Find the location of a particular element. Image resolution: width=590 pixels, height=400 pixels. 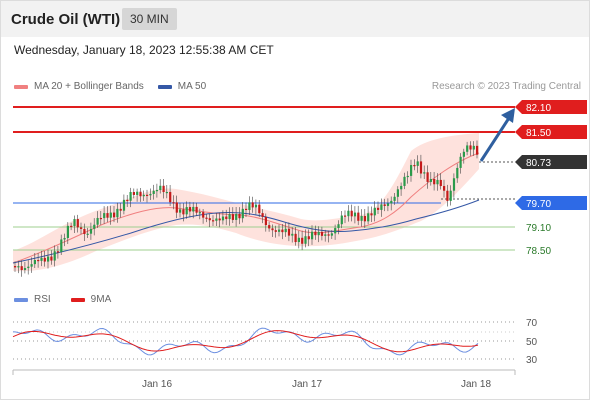

level-label-79-10: 79.10 is located at coordinates (538, 228).